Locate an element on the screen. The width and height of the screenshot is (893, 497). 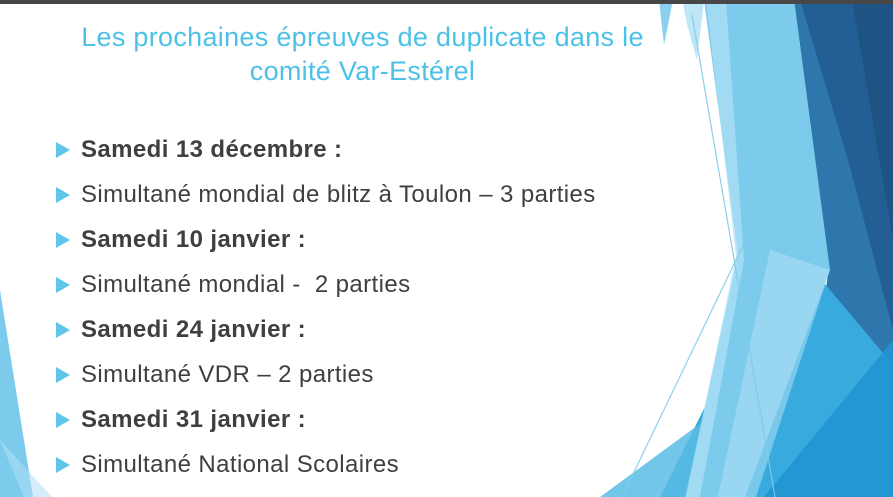
deco-bottom-left-wedge is located at coordinates (16, 393).